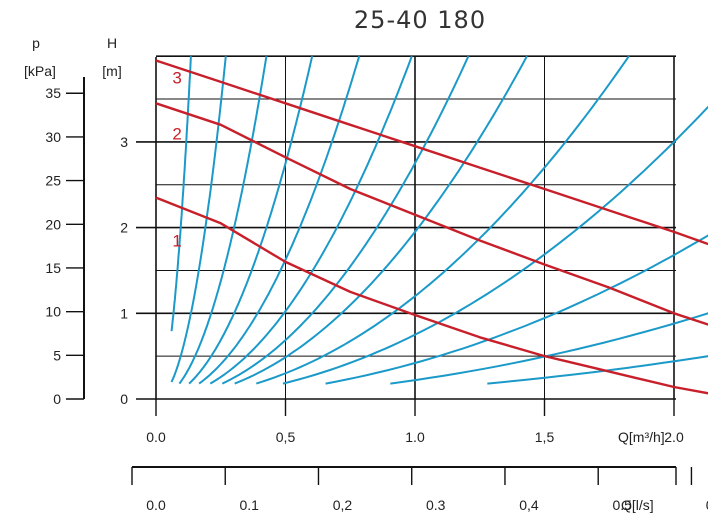 Image resolution: width=708 pixels, height=529 pixels. I want to click on x2-tick-label: 0,6, so click(707, 505).